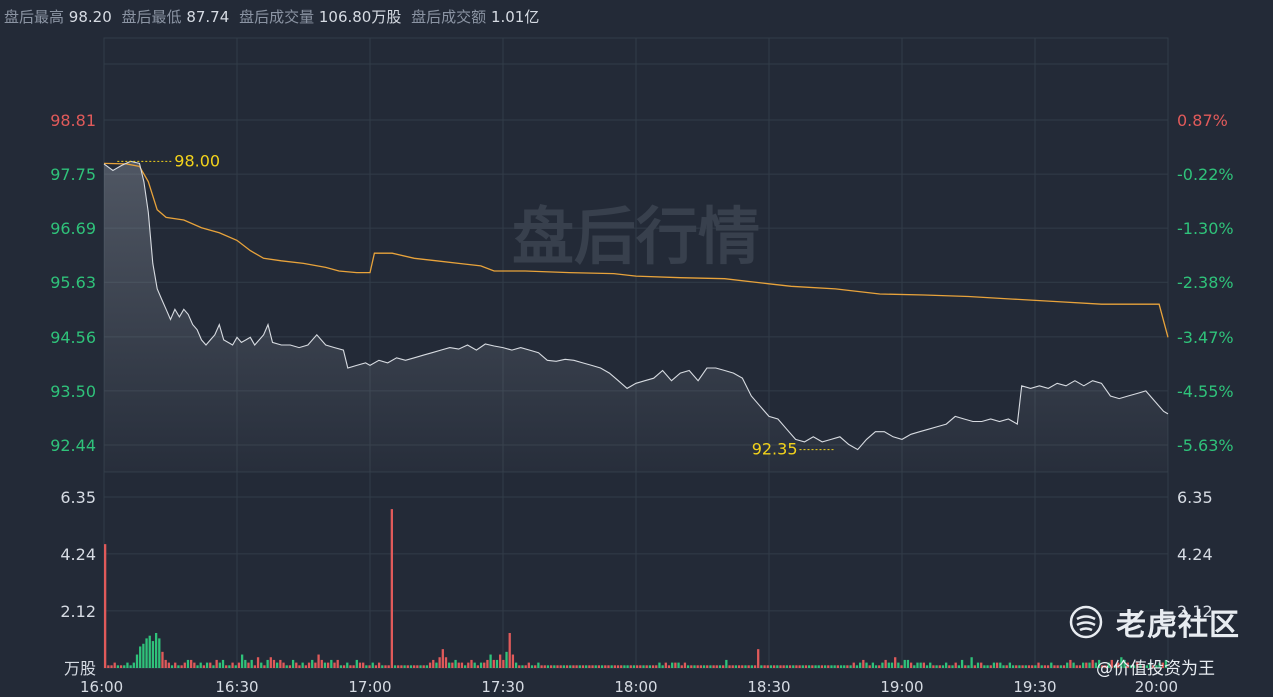 Image resolution: width=1273 pixels, height=697 pixels. Describe the element at coordinates (901, 687) in the screenshot. I see `x-tick-label: 19:00` at that location.